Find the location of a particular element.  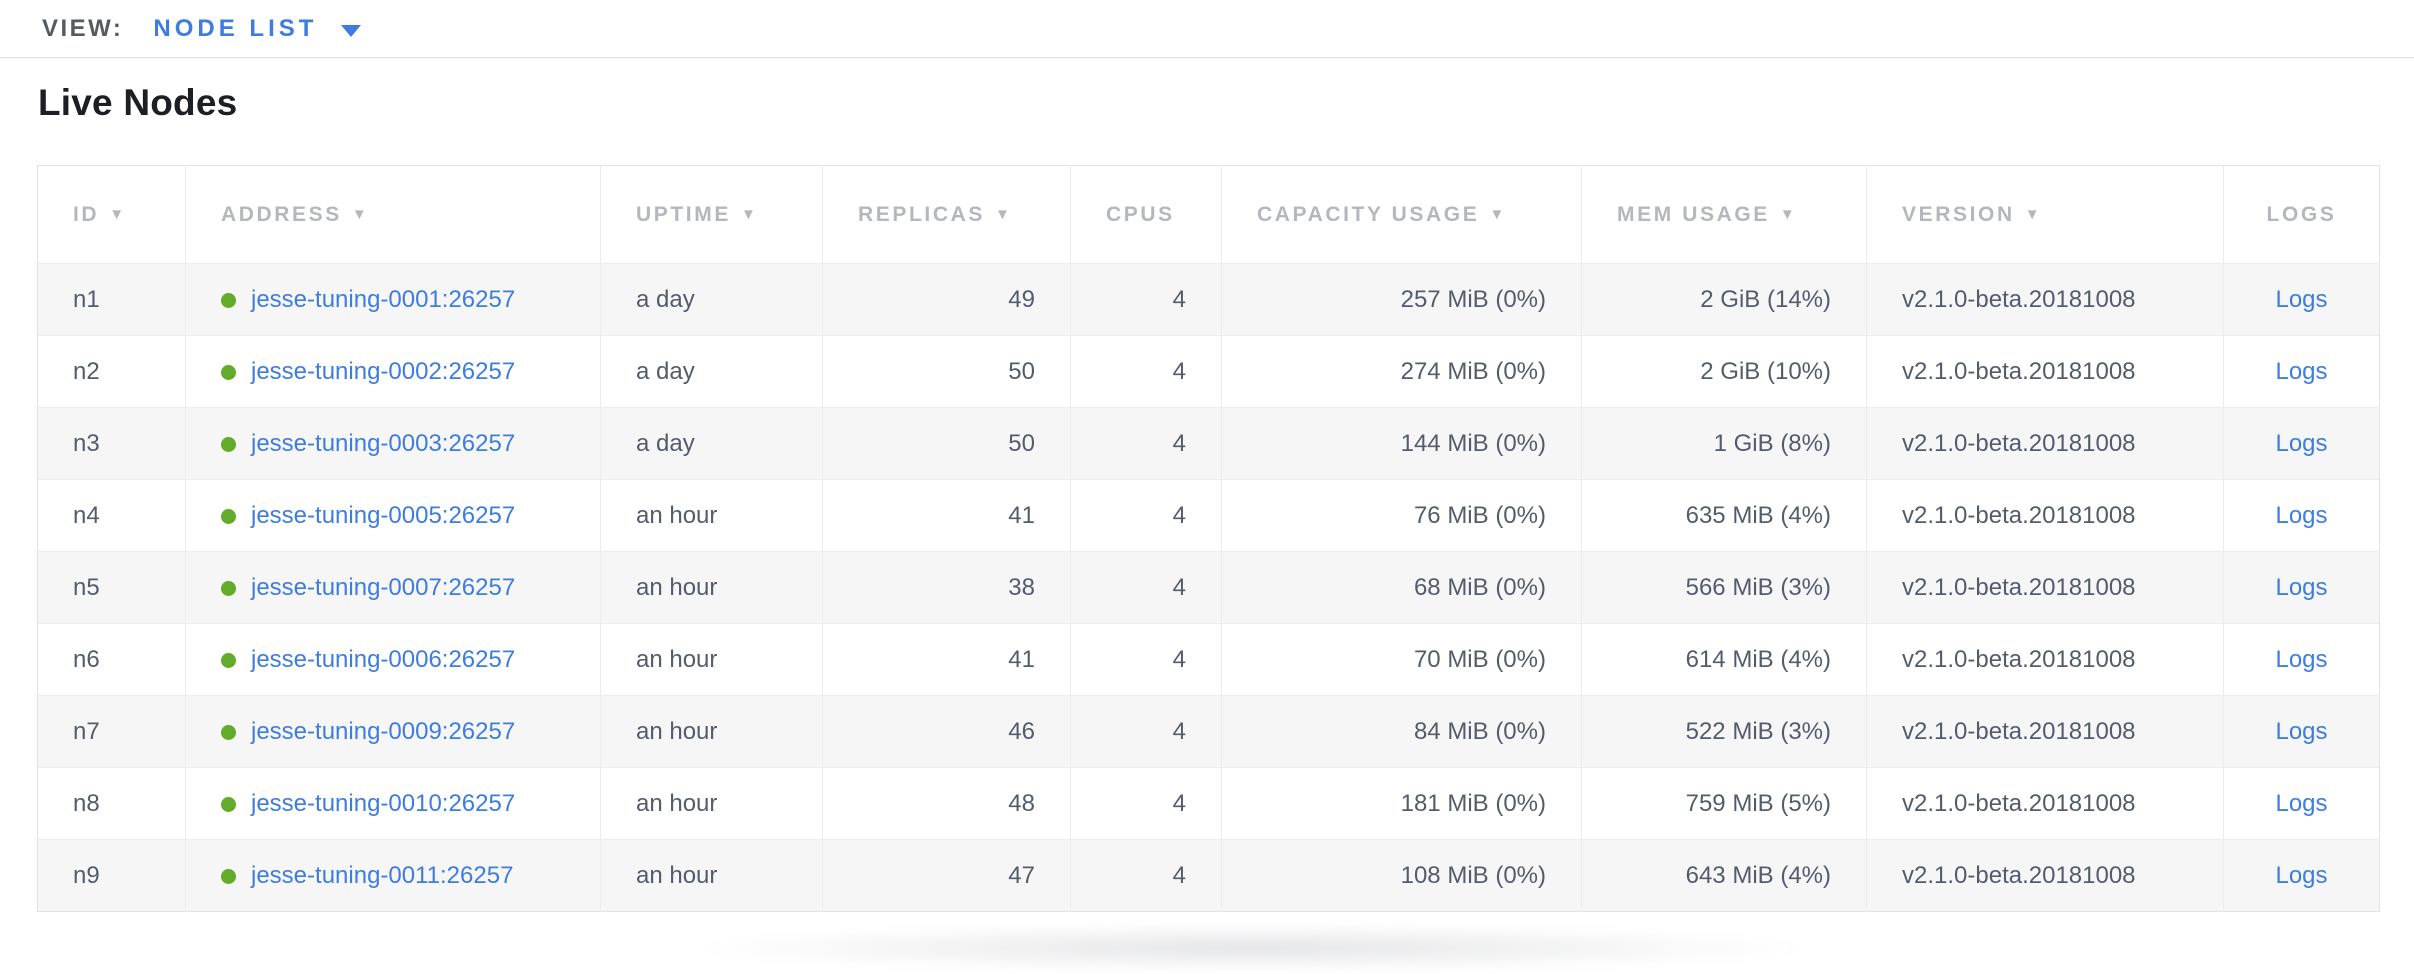

cell-address: jesse-tuning-0001:26257 is located at coordinates (393, 299).